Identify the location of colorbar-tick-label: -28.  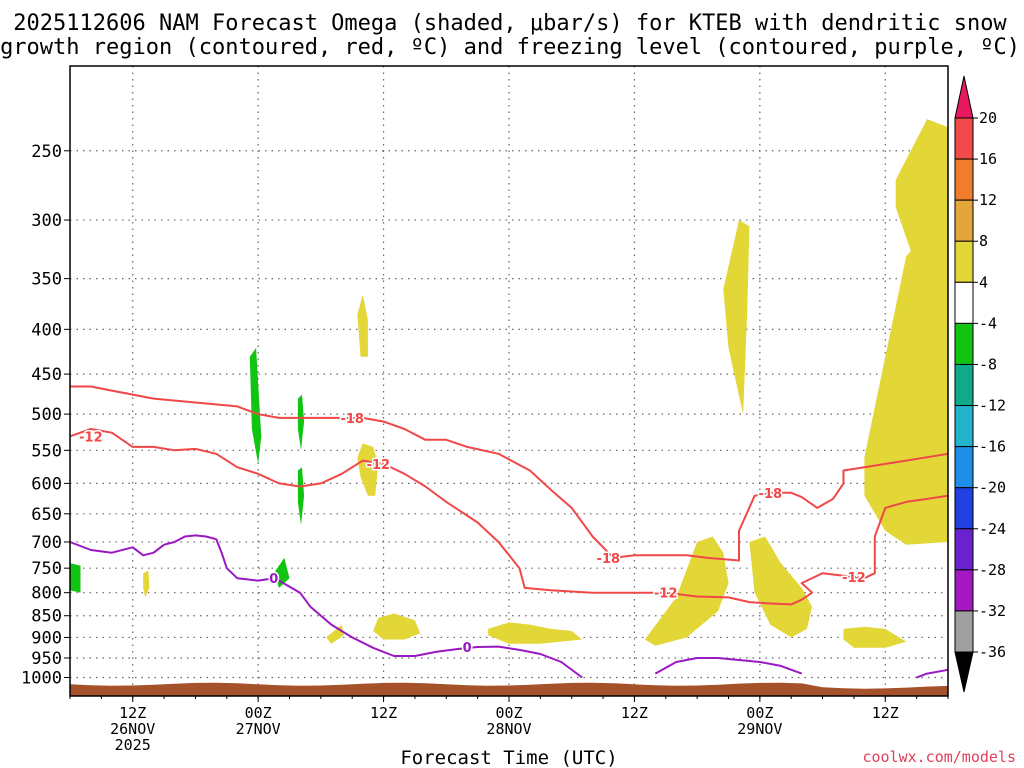
(992, 570).